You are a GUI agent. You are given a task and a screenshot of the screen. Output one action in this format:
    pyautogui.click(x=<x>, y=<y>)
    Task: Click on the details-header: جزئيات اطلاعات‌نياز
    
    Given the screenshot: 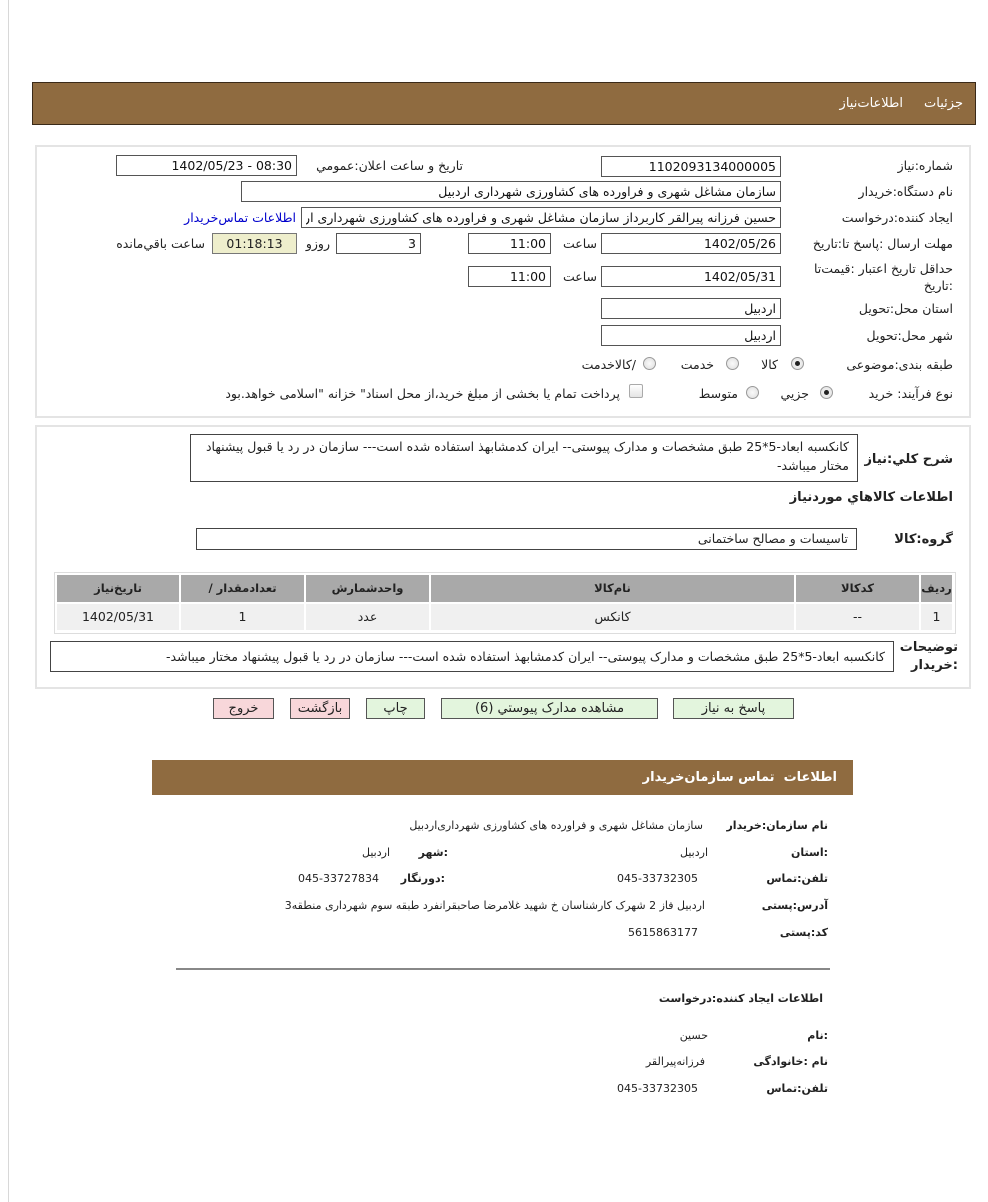 What is the action you would take?
    pyautogui.click(x=504, y=103)
    